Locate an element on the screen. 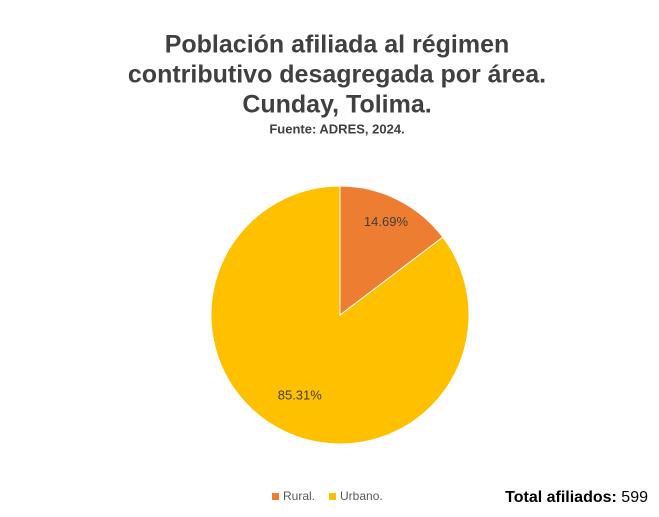 This screenshot has height=517, width=659. legend-label: Rural. is located at coordinates (299, 496).